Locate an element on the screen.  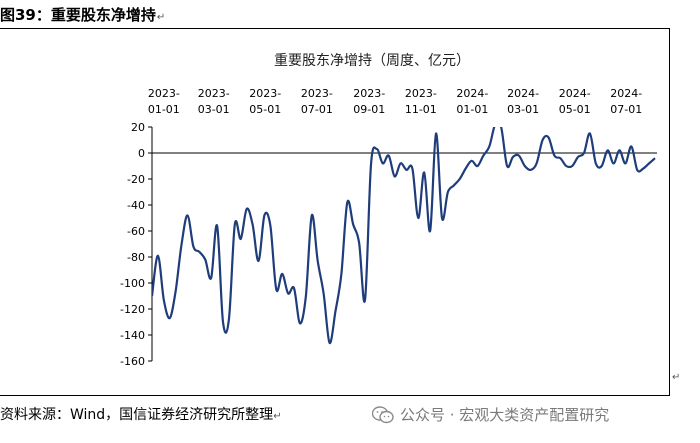
y-tick-label: 0 is located at coordinates (141, 153).